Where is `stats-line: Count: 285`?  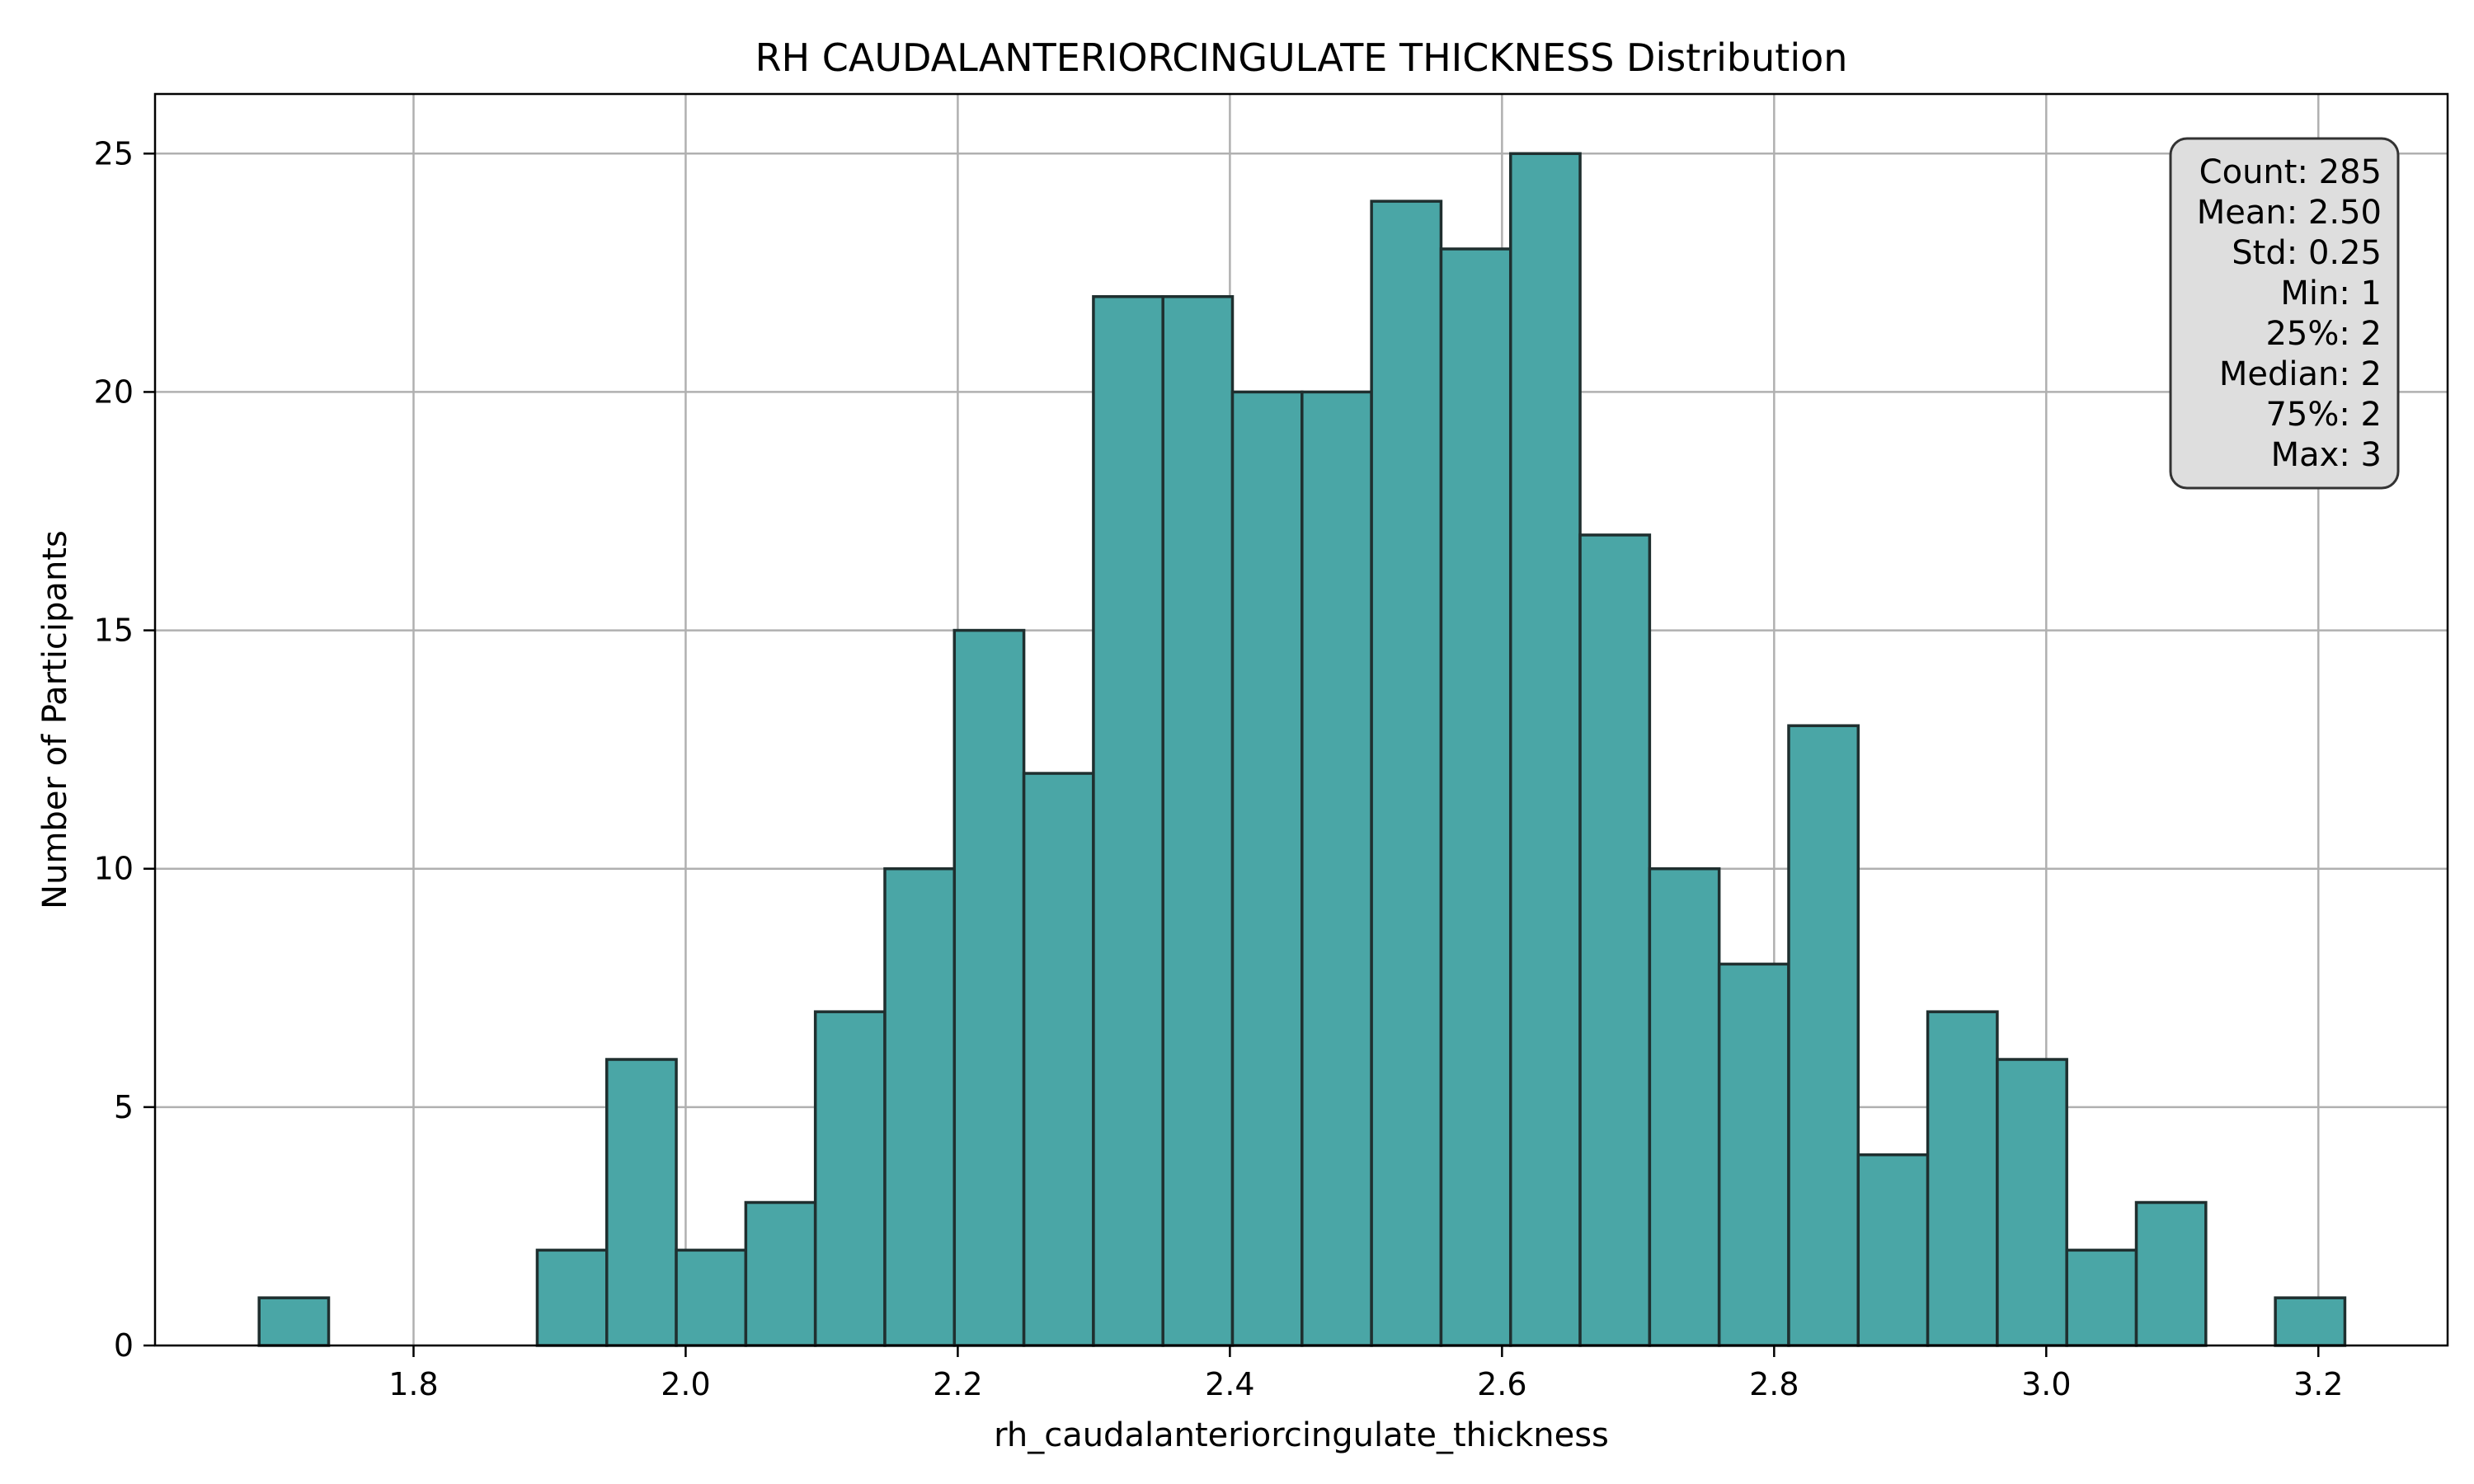 stats-line: Count: 285 is located at coordinates (2290, 172).